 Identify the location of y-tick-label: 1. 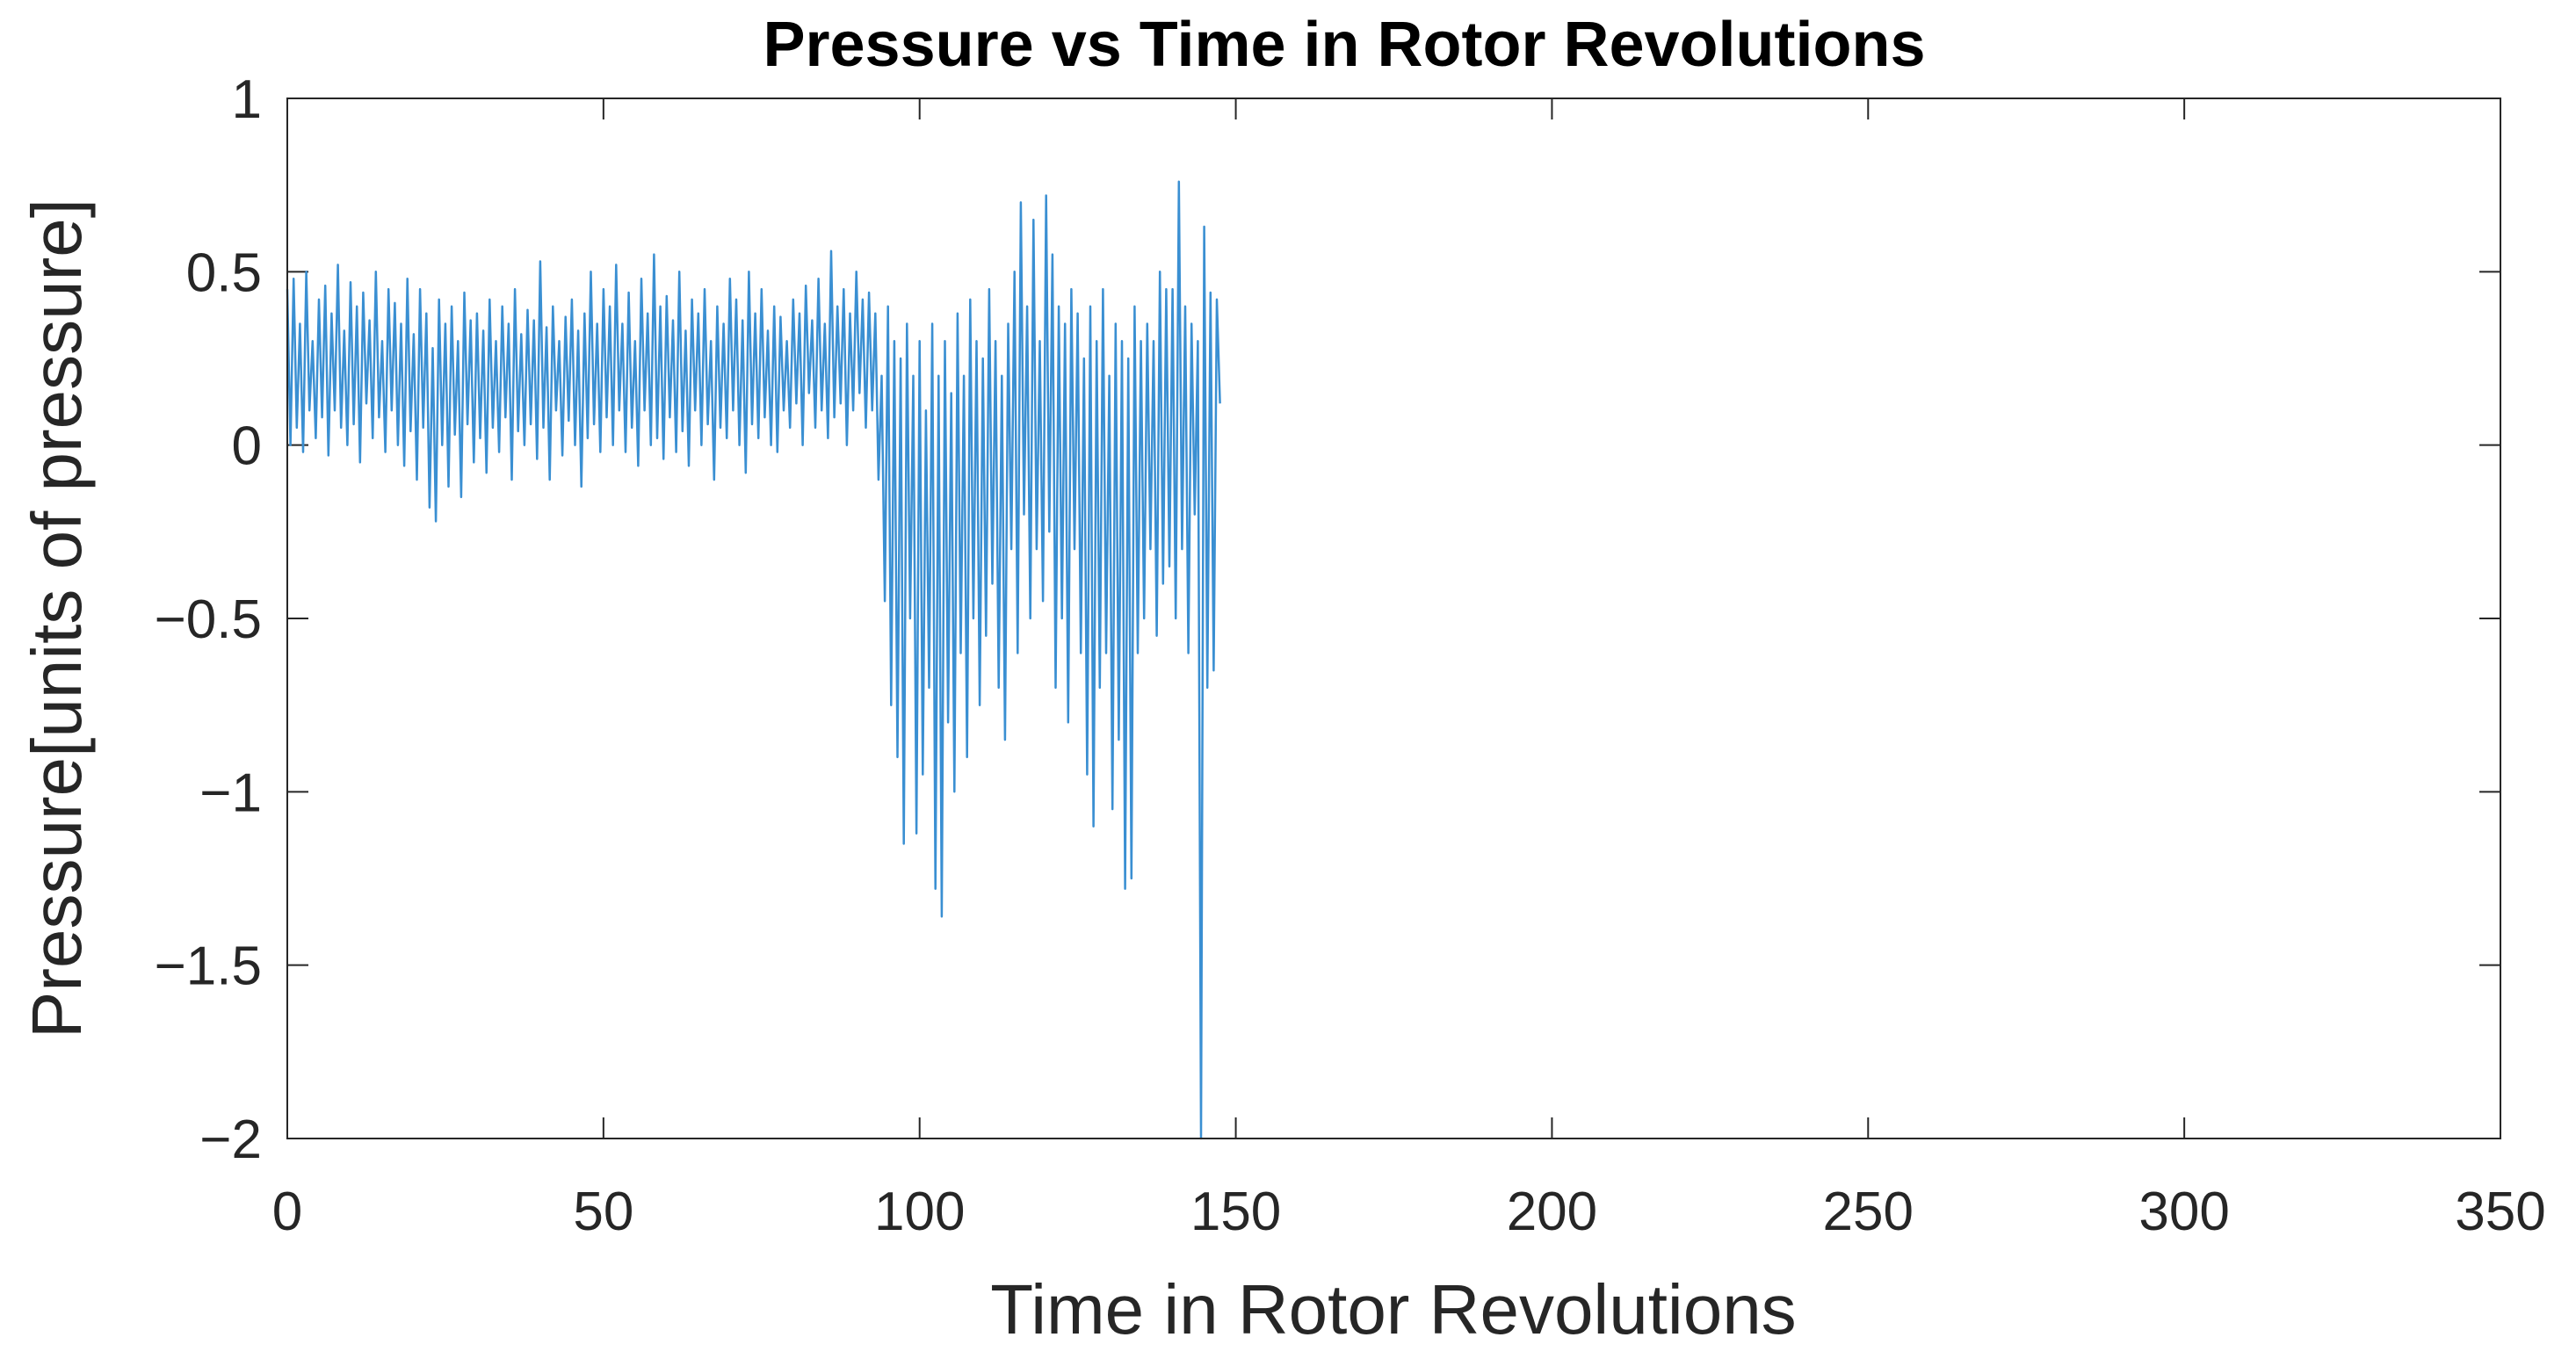
(247, 99).